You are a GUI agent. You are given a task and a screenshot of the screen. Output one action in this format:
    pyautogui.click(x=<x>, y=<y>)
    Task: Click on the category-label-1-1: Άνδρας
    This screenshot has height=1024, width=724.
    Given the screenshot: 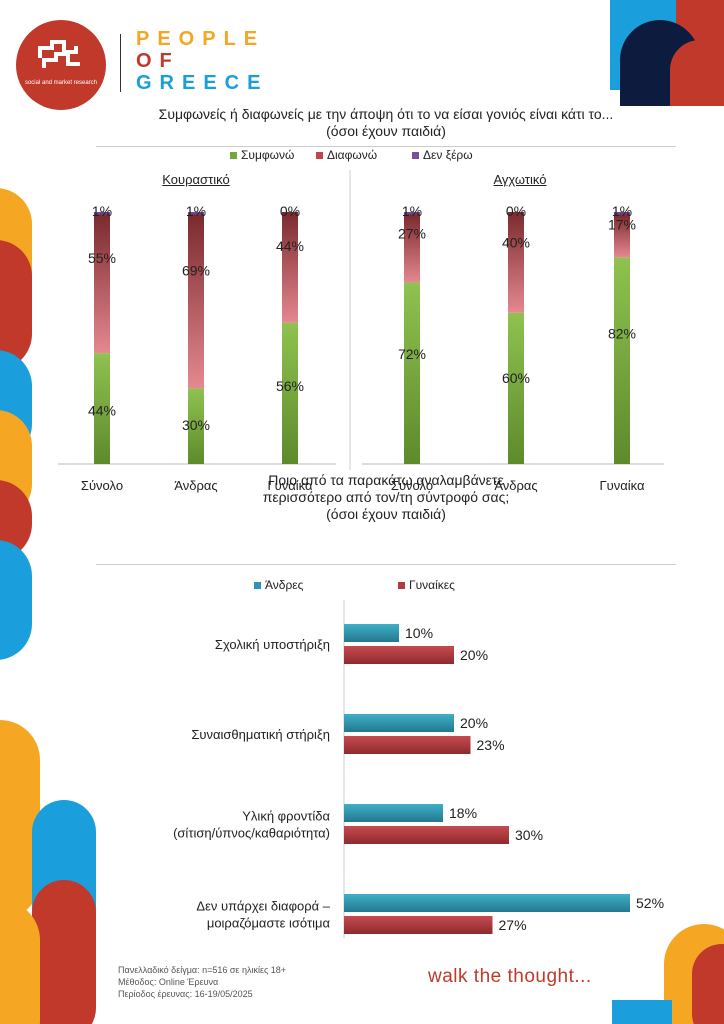 What is the action you would take?
    pyautogui.click(x=515, y=485)
    